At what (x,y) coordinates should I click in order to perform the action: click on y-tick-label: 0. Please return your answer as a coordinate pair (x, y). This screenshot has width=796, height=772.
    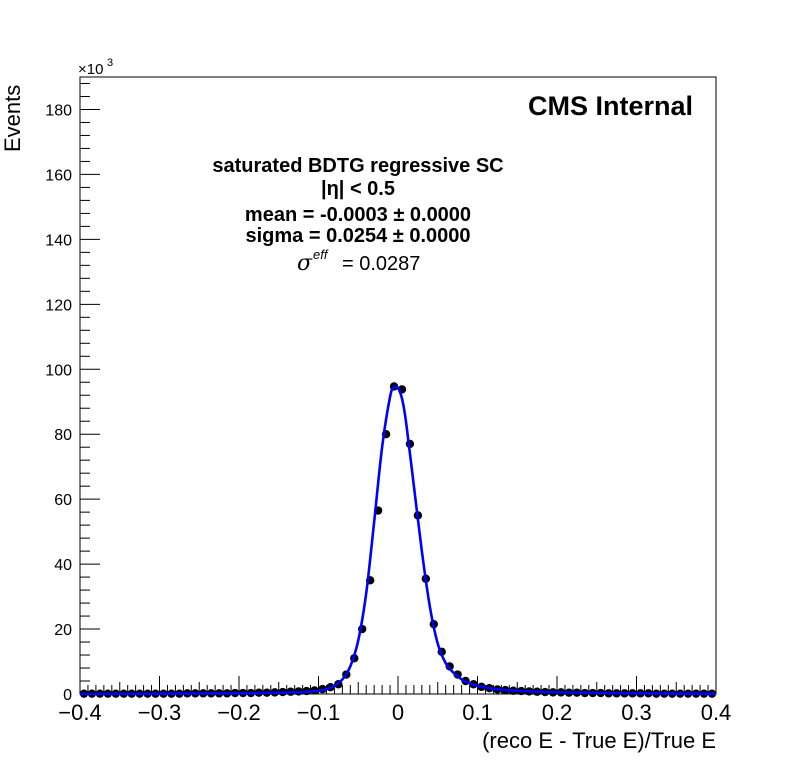
    Looking at the image, I should click on (67, 695).